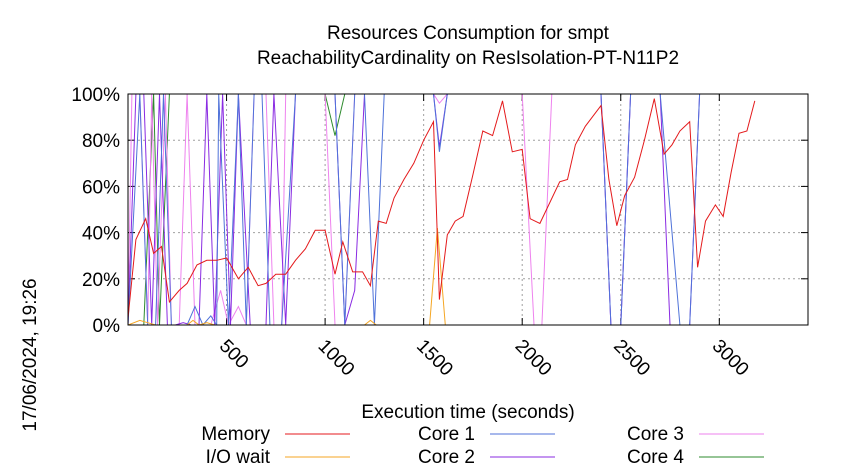 This screenshot has height=475, width=850. I want to click on legend-label-core-3: Core 3, so click(655, 434).